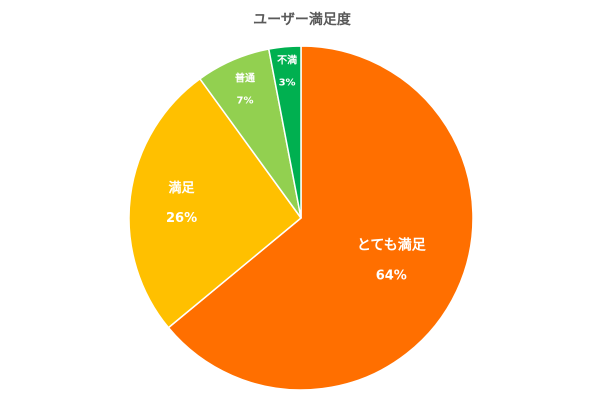  What do you see at coordinates (284, 132) in the screenshot?
I see `pie-slice` at bounding box center [284, 132].